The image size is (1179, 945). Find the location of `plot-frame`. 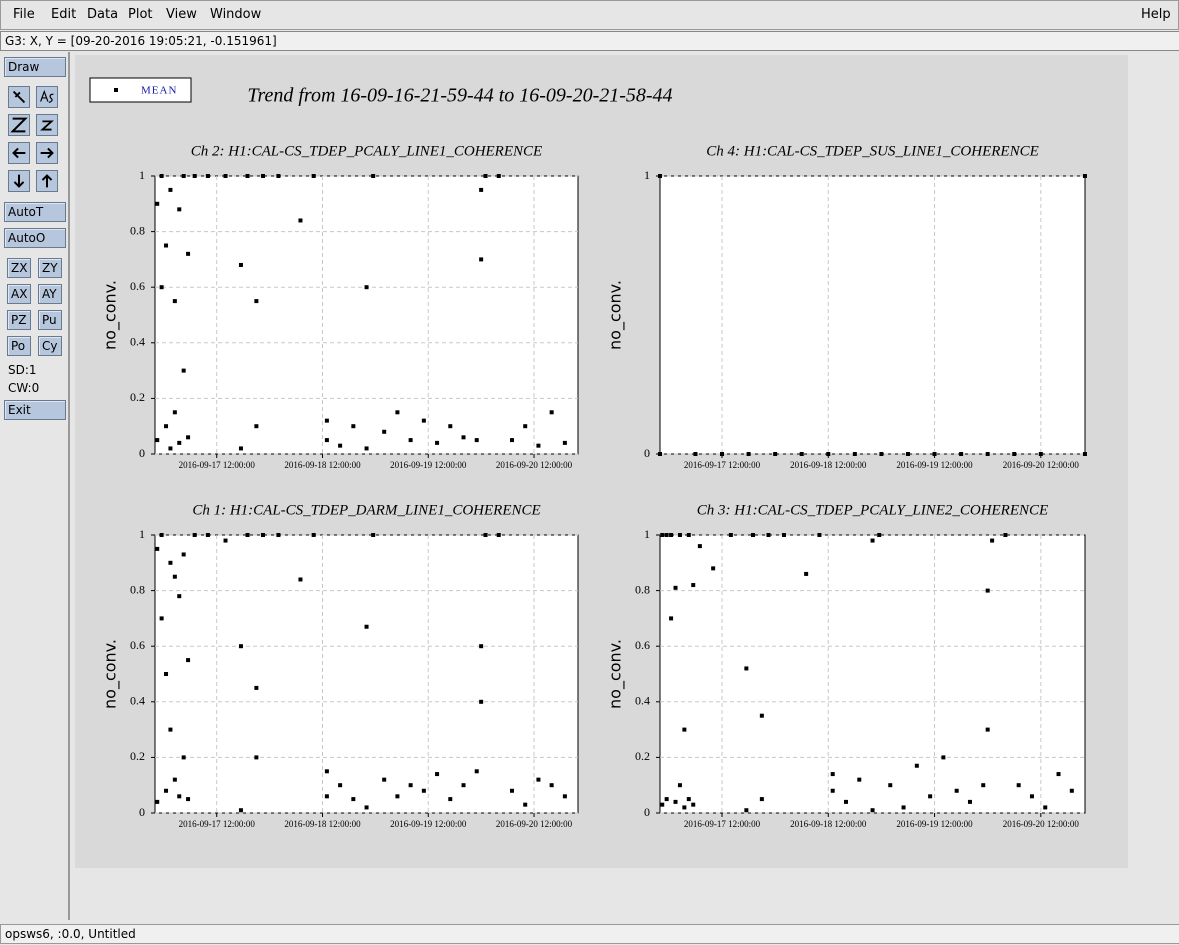

plot-frame is located at coordinates (872, 674).